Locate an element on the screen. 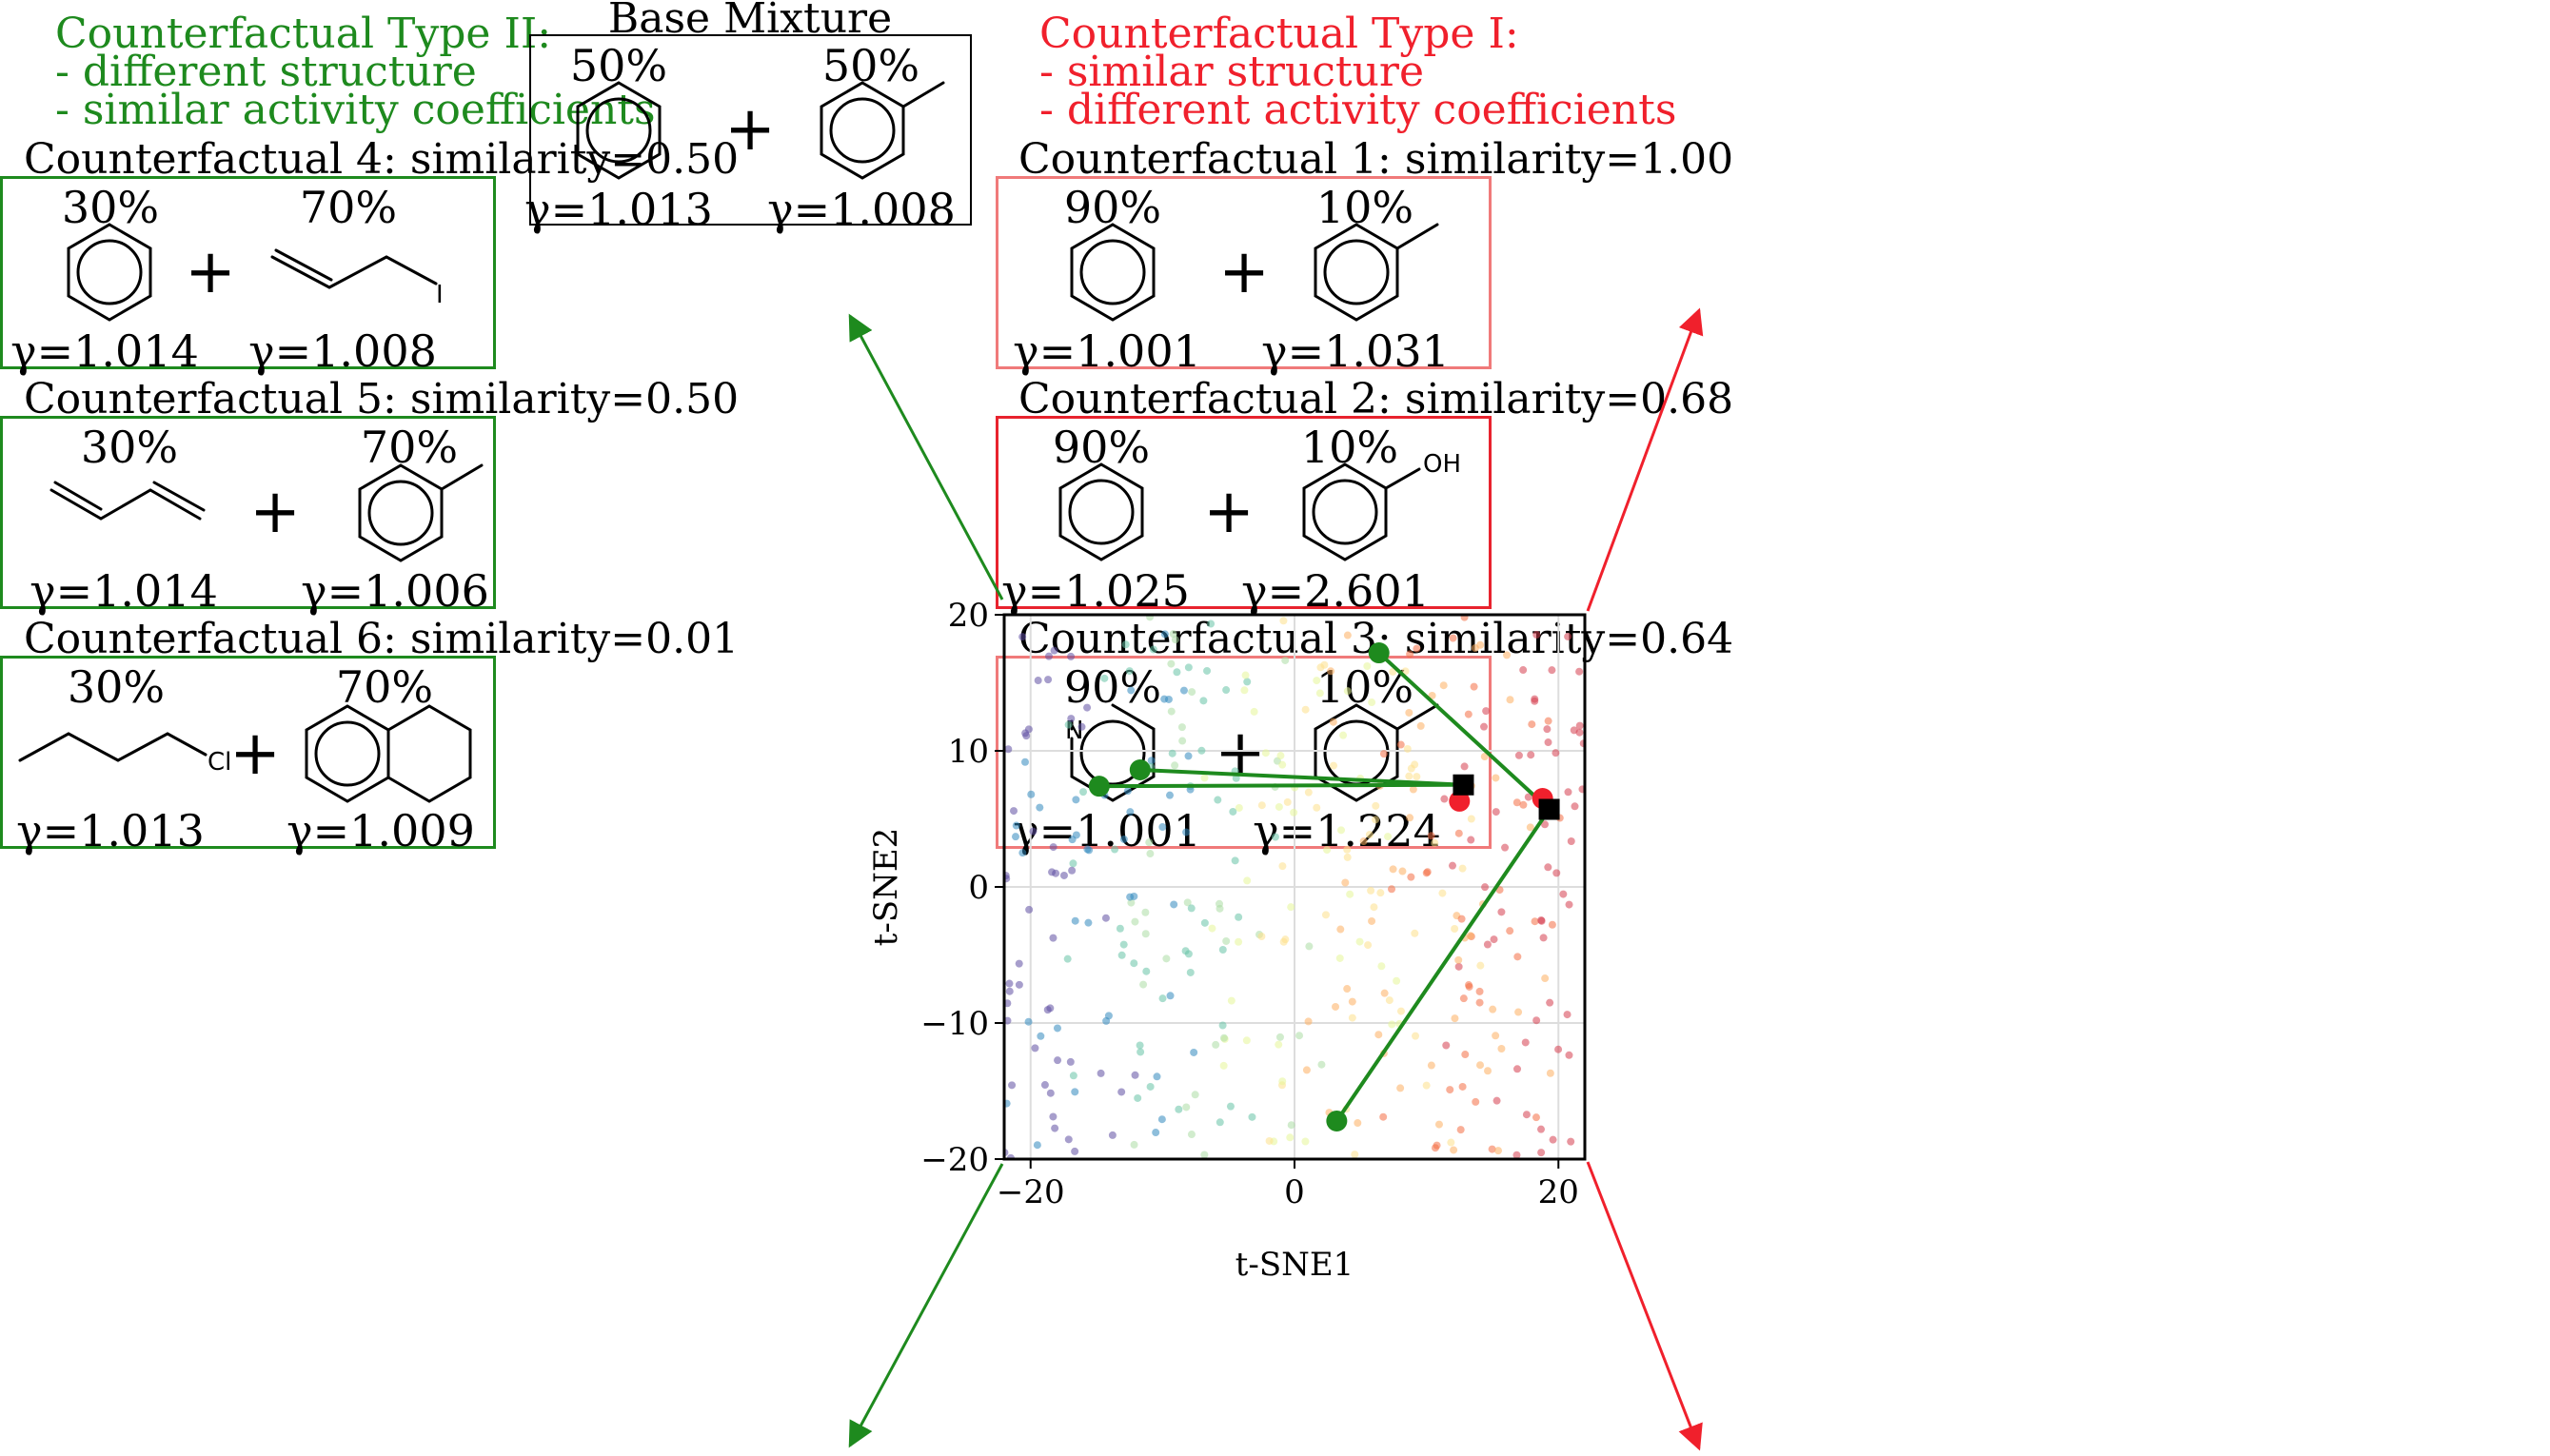 The height and width of the screenshot is (1456, 2550). type2-link is located at coordinates (1443, 965).